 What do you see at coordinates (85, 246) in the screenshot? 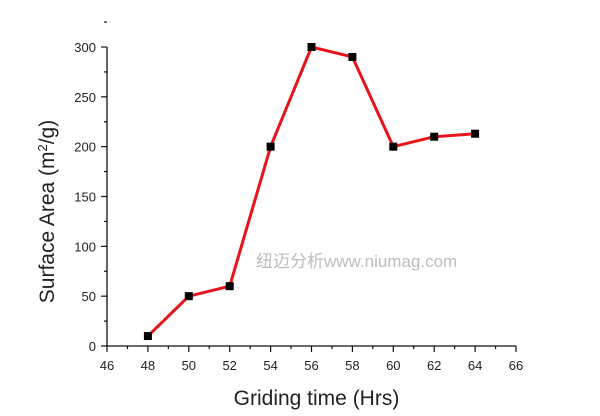
I see `y-tick-label: 100` at bounding box center [85, 246].